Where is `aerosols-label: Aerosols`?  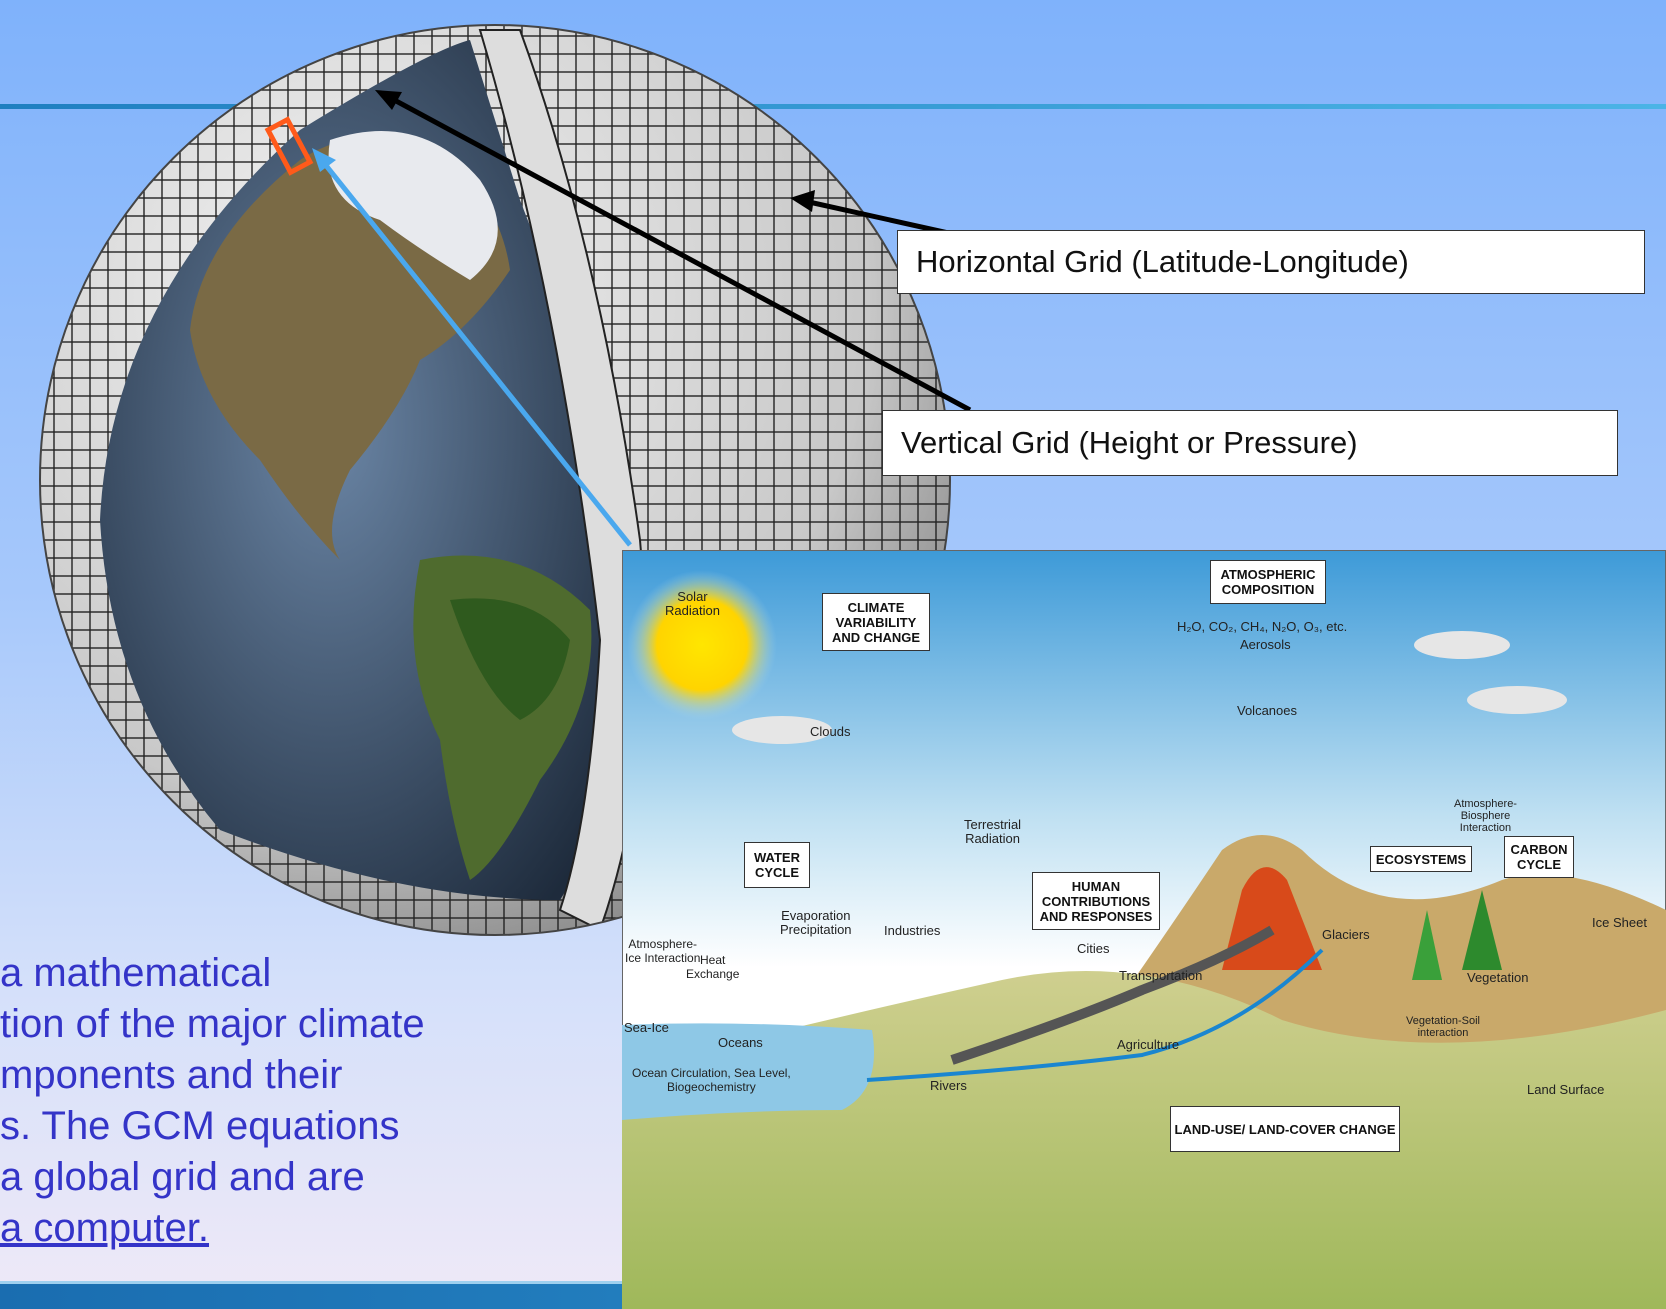
aerosols-label: Aerosols is located at coordinates (1265, 644).